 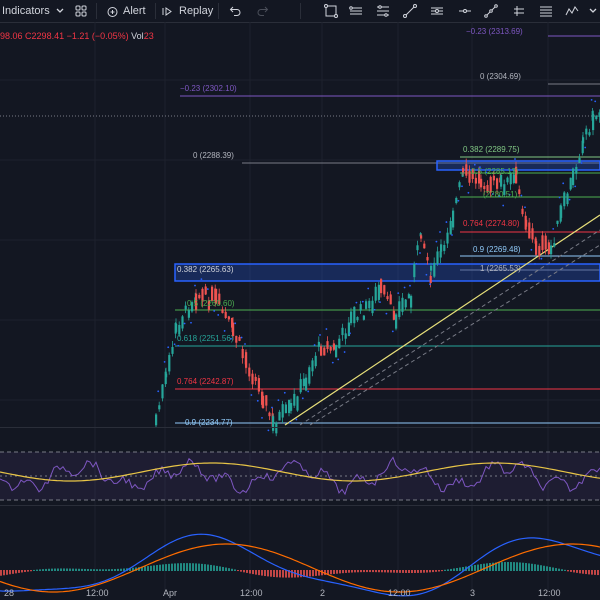 What do you see at coordinates (491, 11) in the screenshot?
I see `path-icon` at bounding box center [491, 11].